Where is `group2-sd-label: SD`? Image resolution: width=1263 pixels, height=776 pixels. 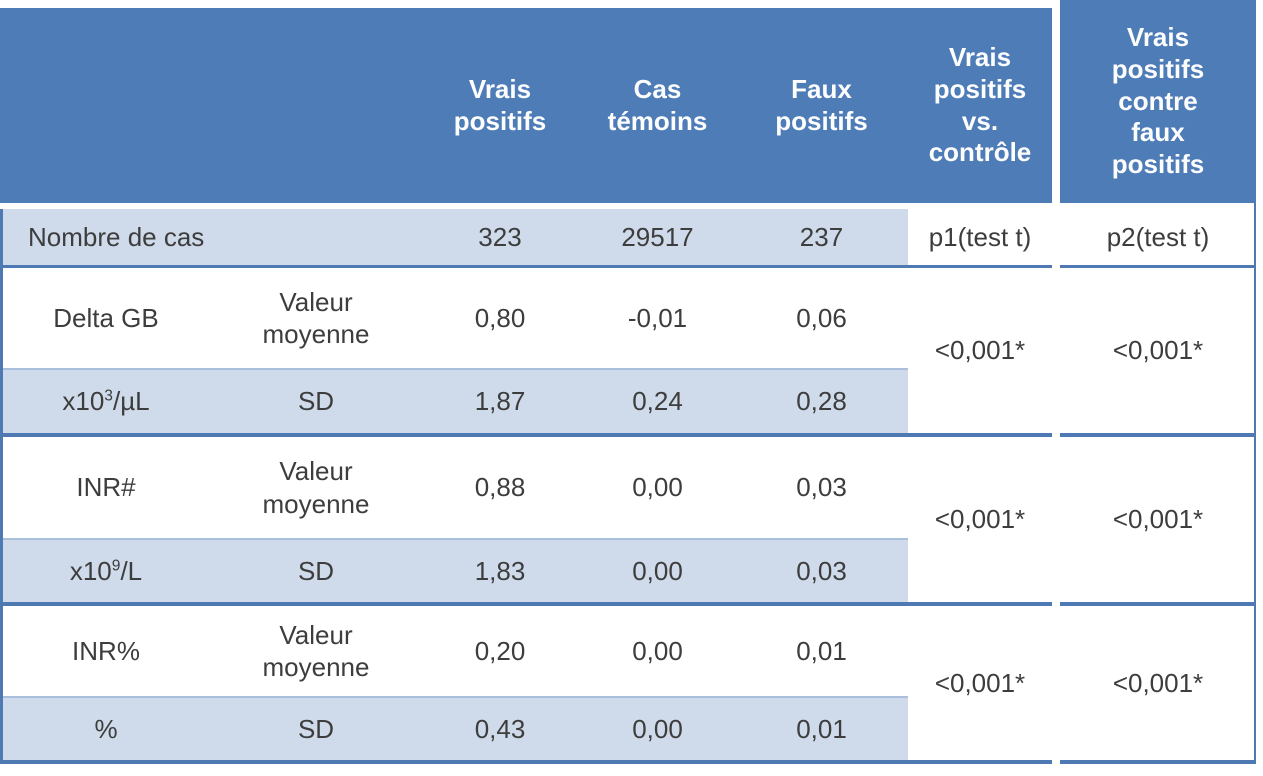 group2-sd-label: SD is located at coordinates (316, 571).